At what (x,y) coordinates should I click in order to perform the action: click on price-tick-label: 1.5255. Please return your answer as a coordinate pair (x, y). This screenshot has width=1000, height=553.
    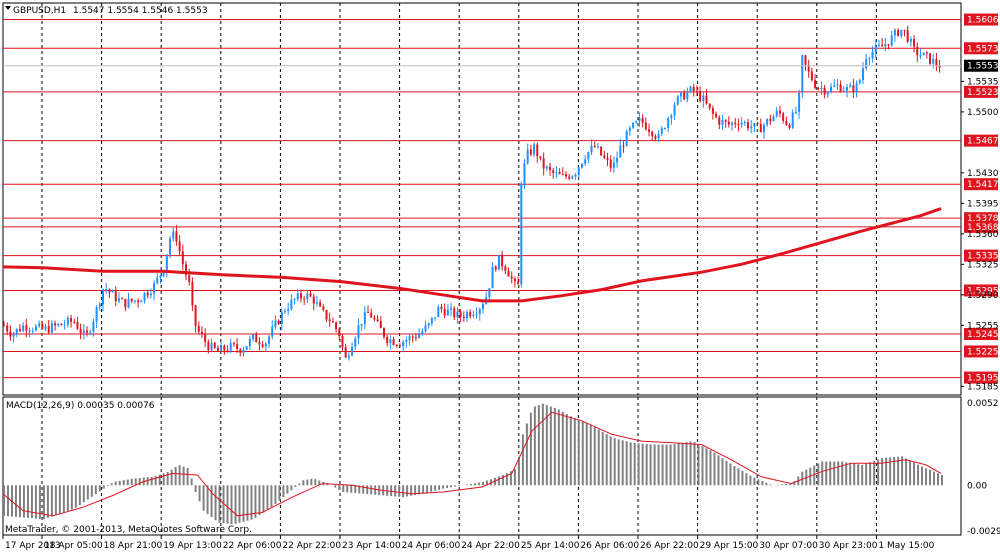
    Looking at the image, I should click on (983, 326).